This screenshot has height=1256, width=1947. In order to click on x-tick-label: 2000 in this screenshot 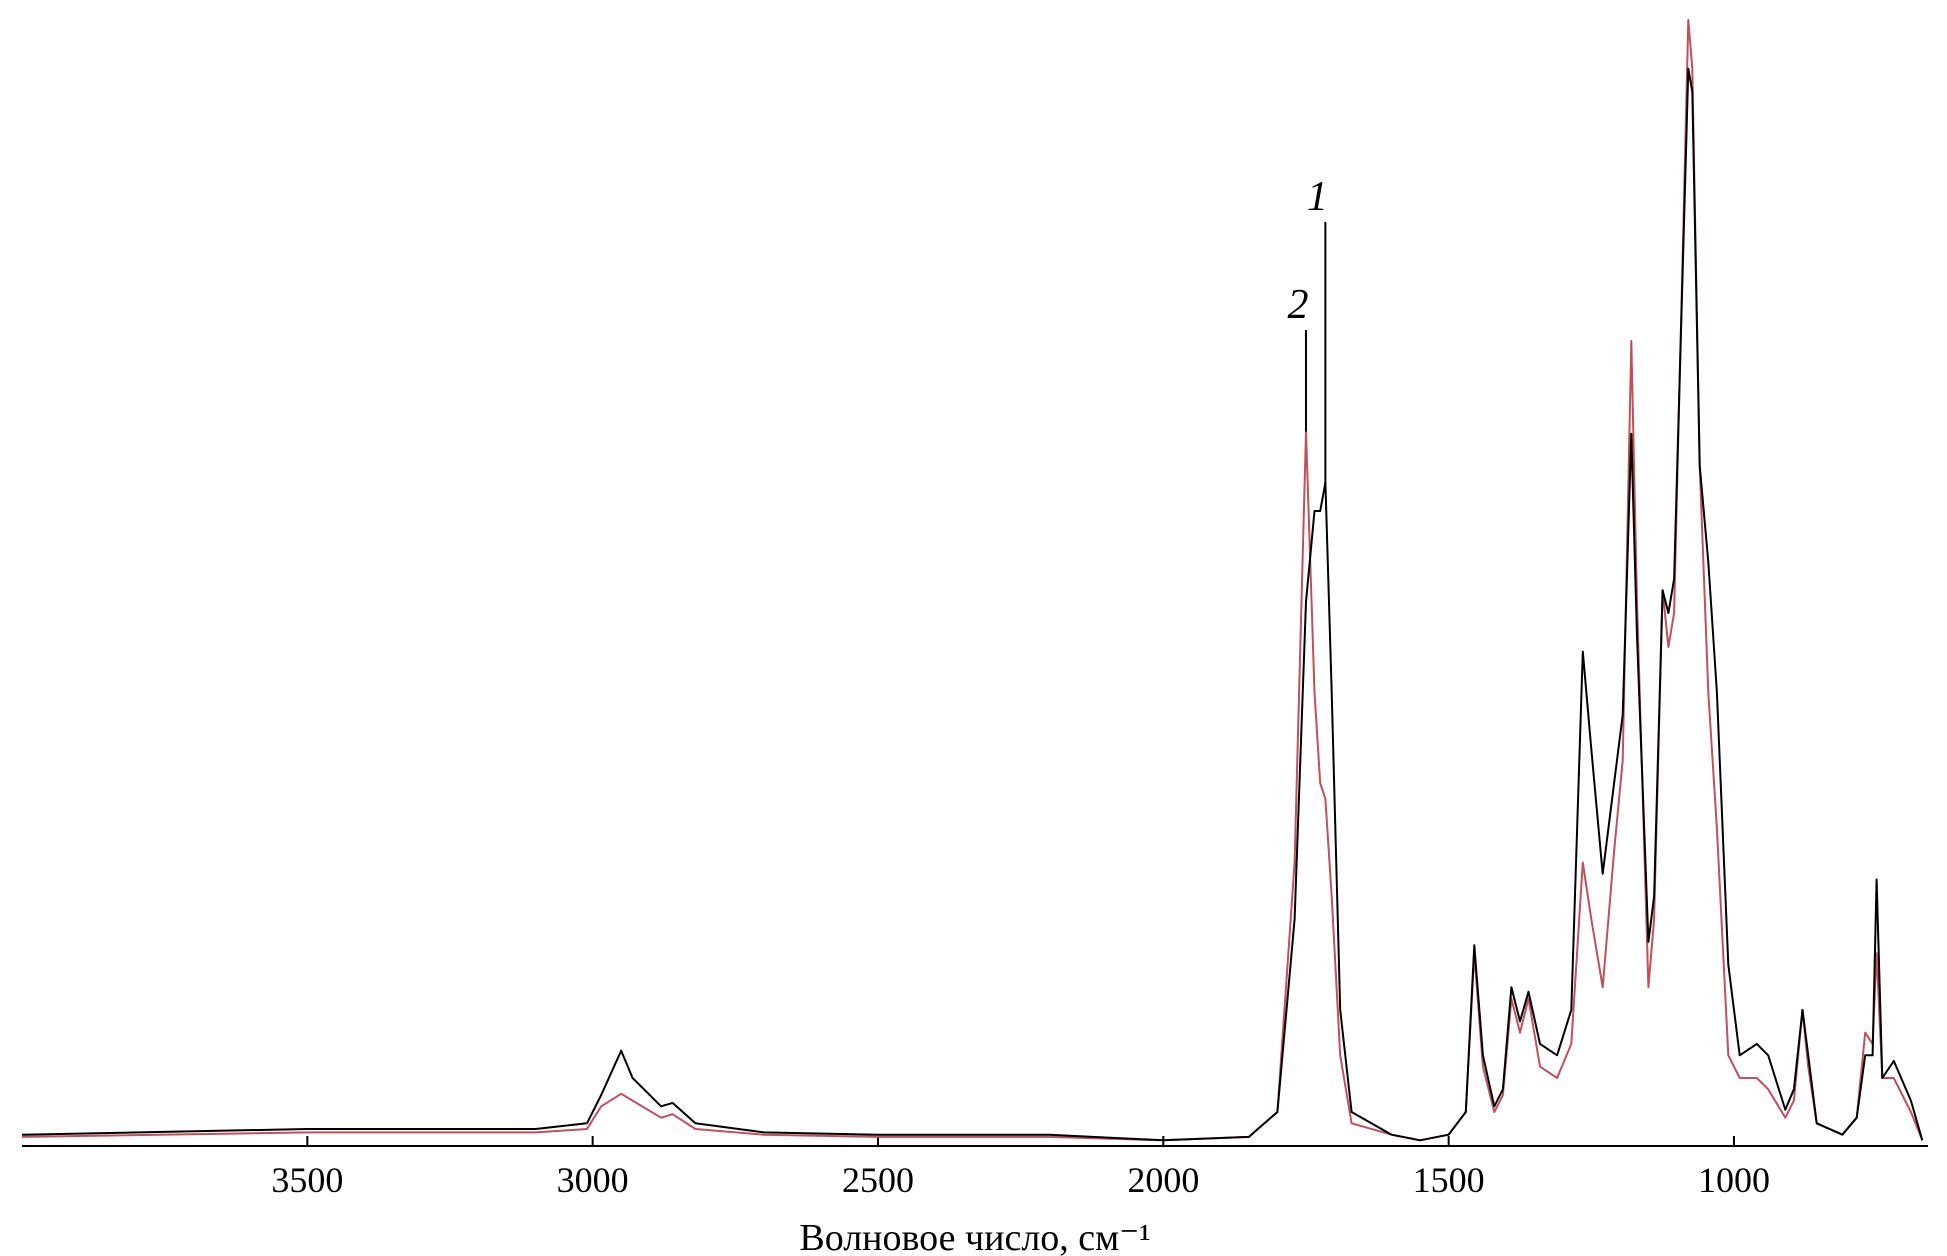, I will do `click(1163, 1180)`.